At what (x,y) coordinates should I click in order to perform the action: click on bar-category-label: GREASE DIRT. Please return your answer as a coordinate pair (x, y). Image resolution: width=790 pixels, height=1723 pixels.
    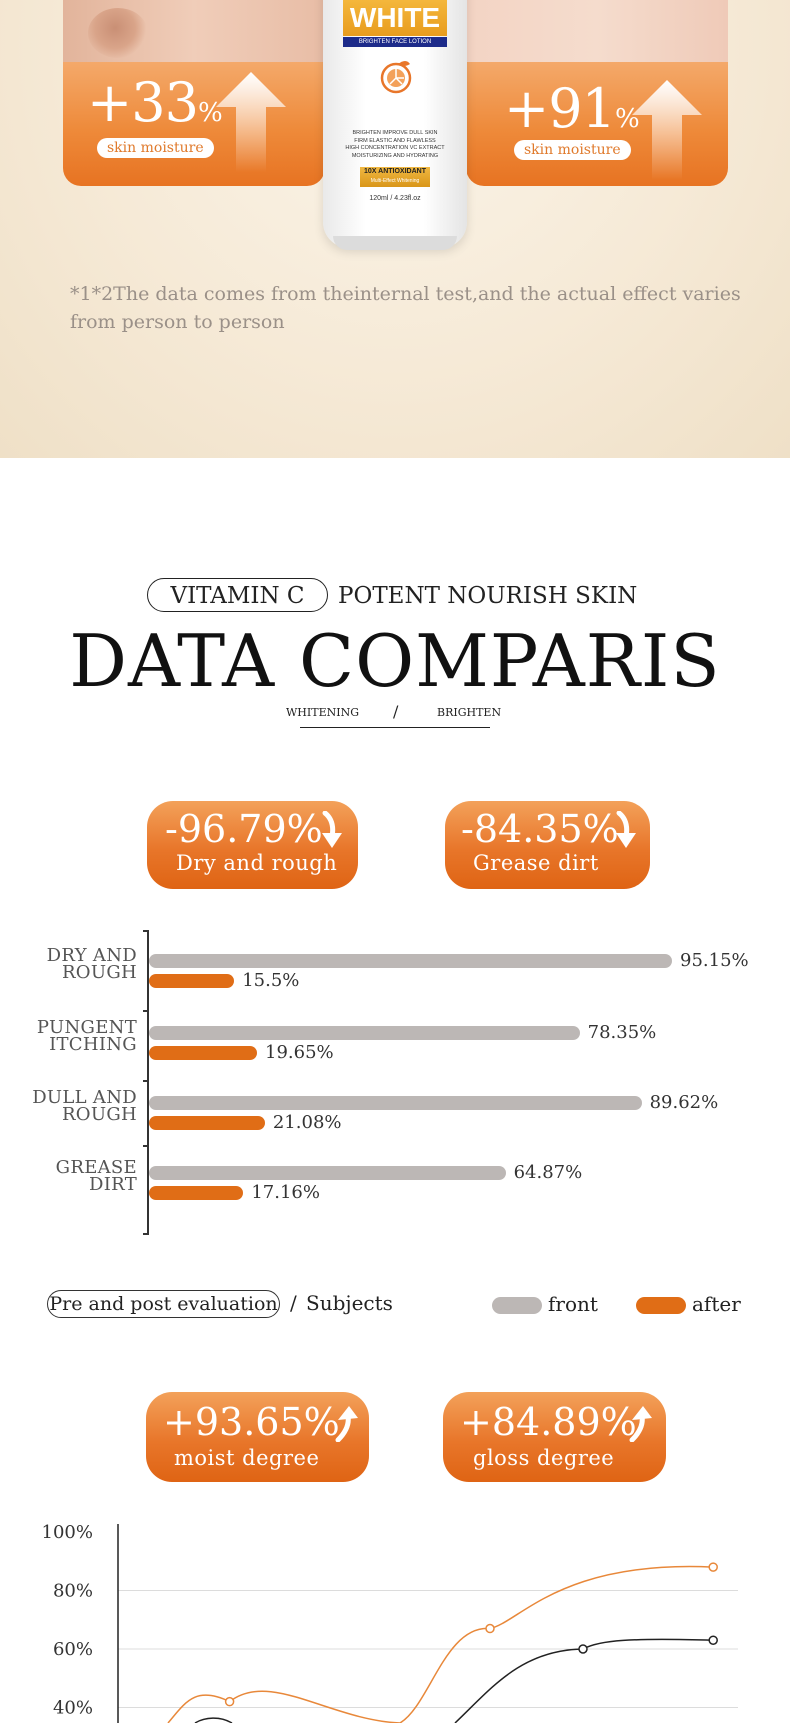
    Looking at the image, I should click on (96, 1176).